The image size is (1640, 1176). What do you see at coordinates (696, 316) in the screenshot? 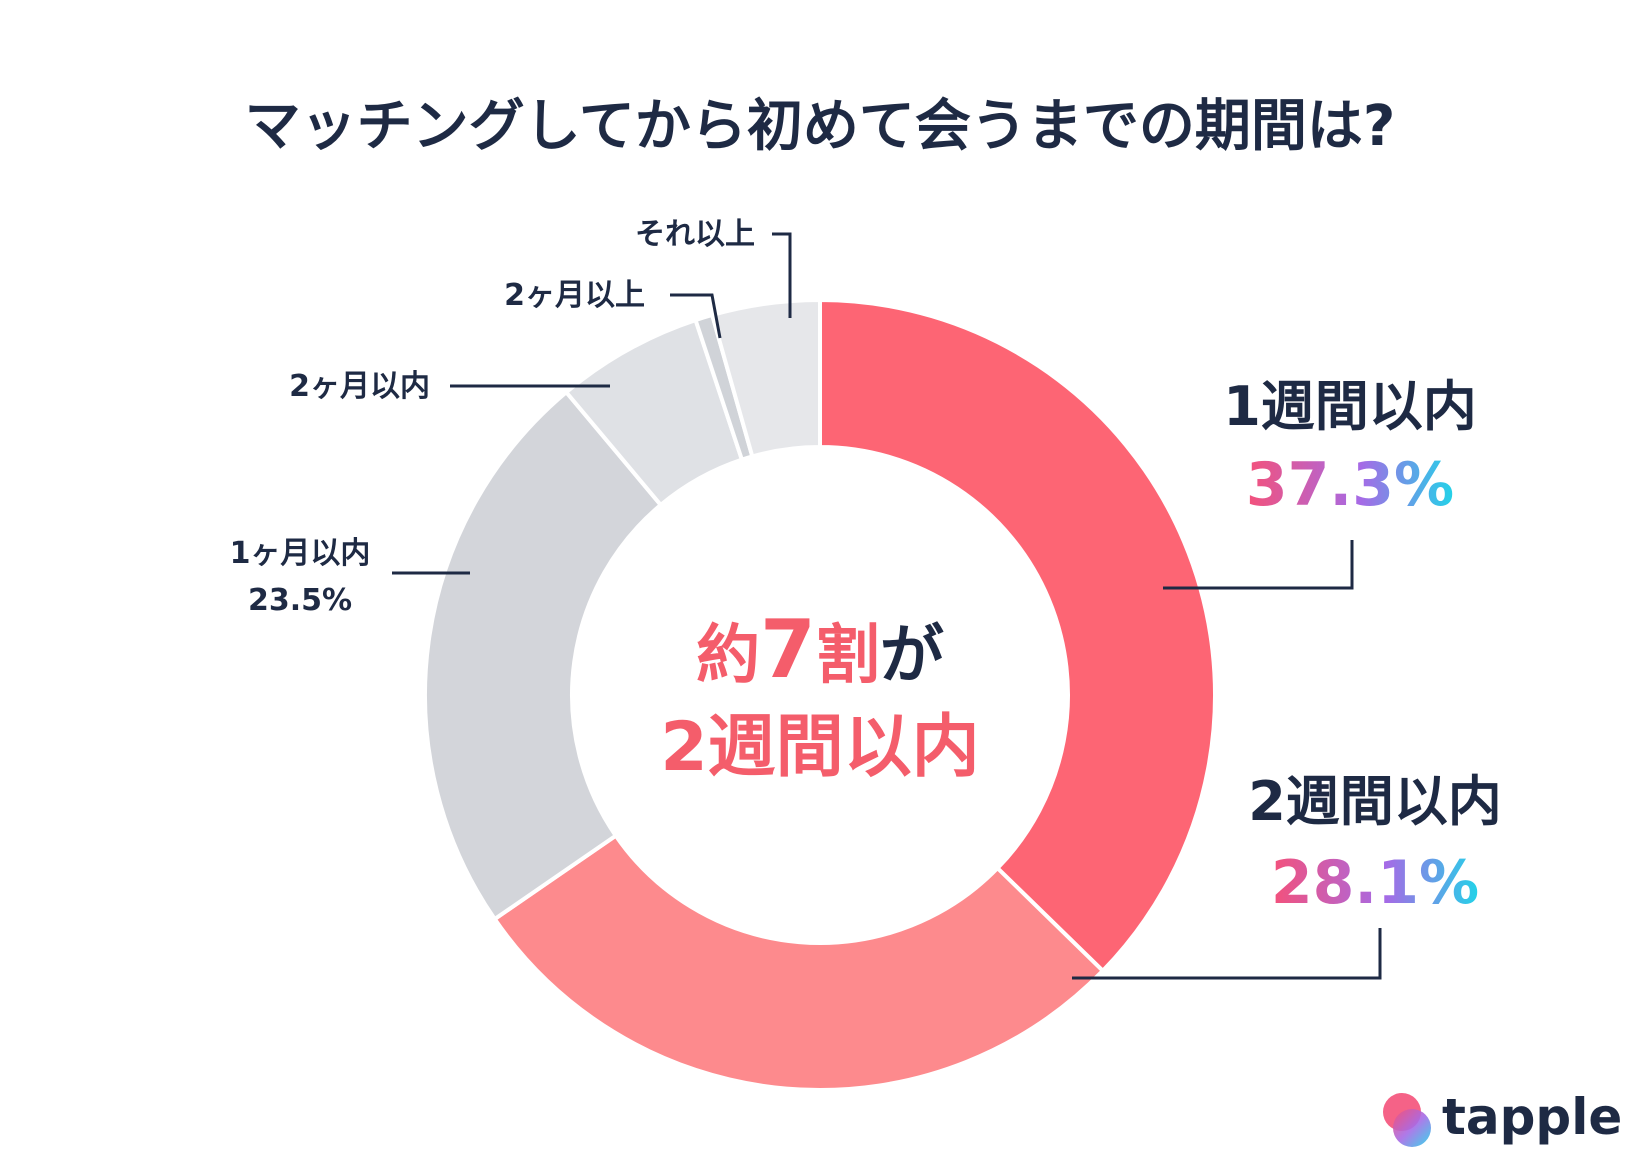
I see `leader-over-2months` at bounding box center [696, 316].